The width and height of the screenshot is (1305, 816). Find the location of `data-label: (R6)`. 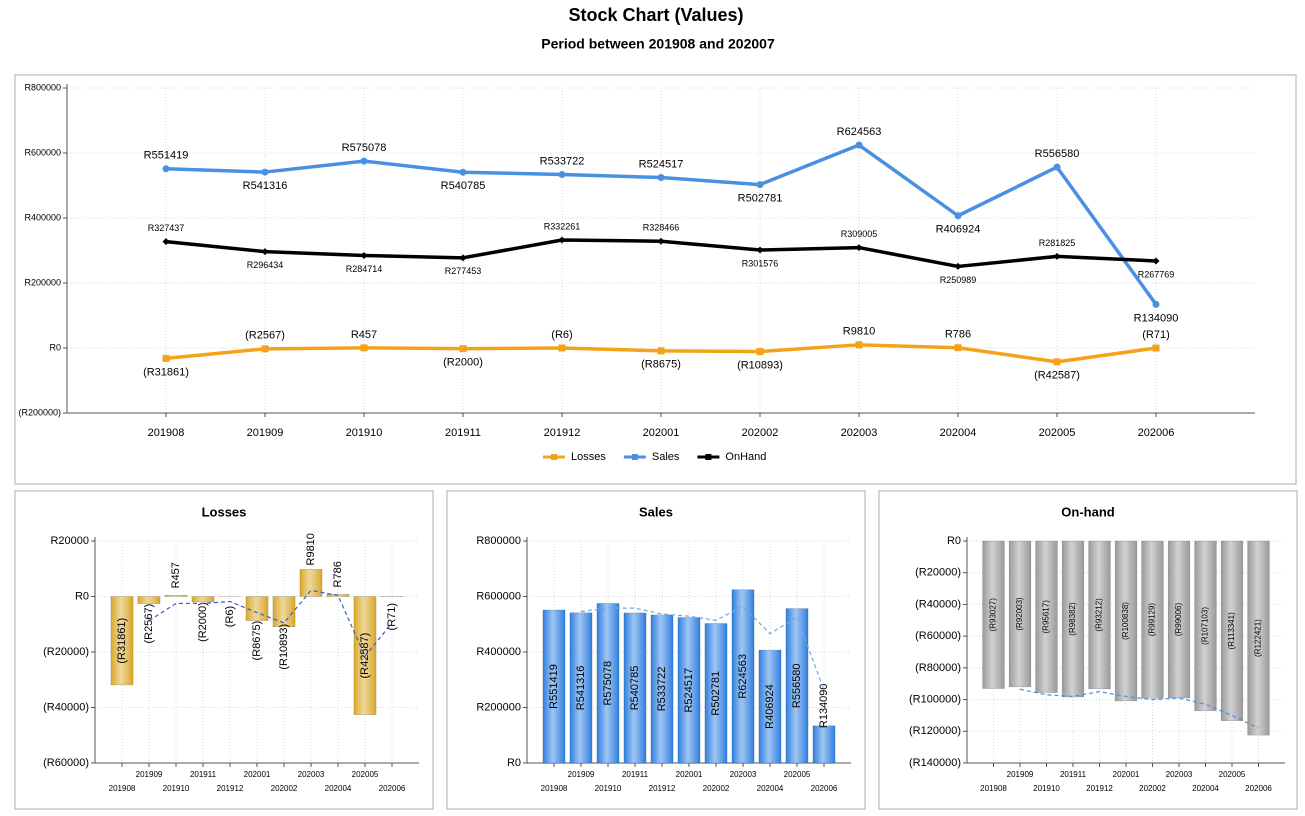

data-label: (R6) is located at coordinates (561, 335).